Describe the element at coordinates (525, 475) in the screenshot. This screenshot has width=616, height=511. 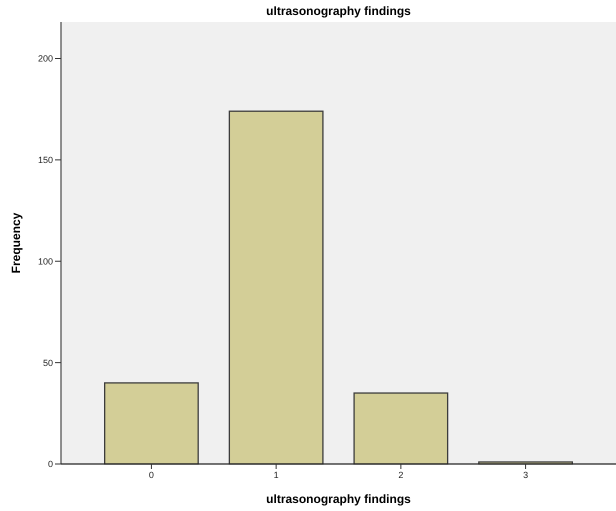
I see `x-tick-label: 3` at that location.